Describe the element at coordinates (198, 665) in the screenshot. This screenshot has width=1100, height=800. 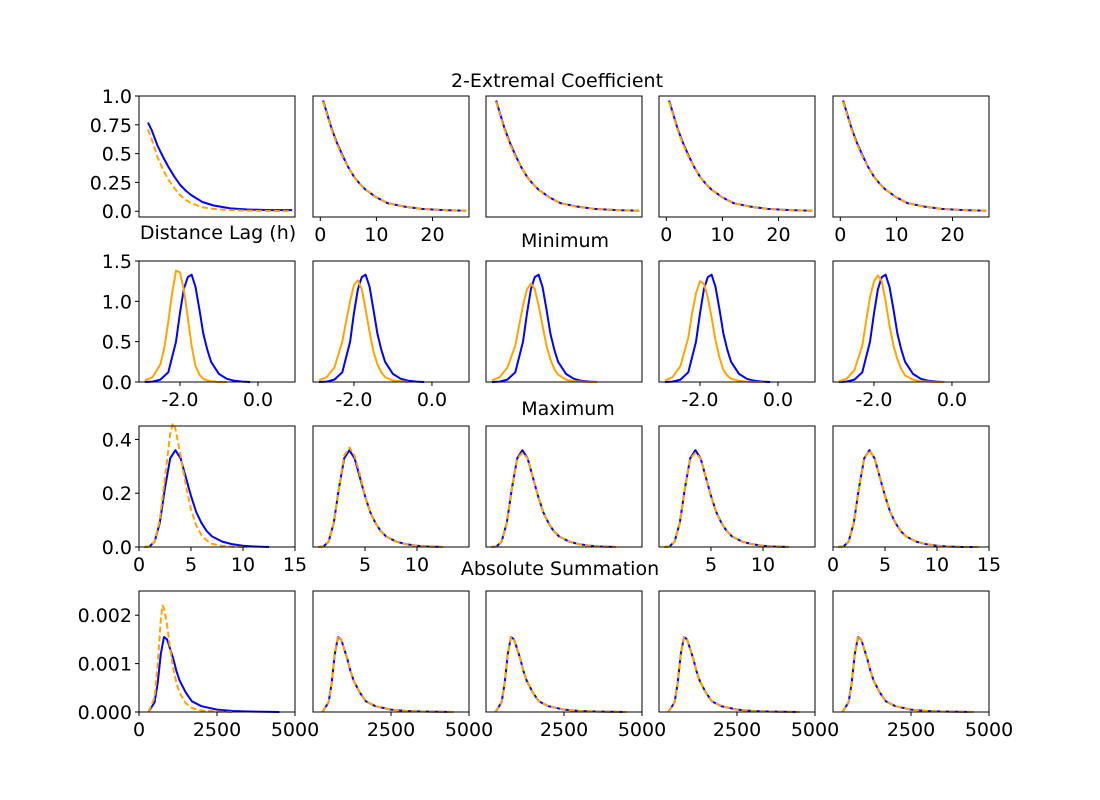
I see `panel-r4-c1: 0.000 0.001 0.002 0 2500 5000` at that location.